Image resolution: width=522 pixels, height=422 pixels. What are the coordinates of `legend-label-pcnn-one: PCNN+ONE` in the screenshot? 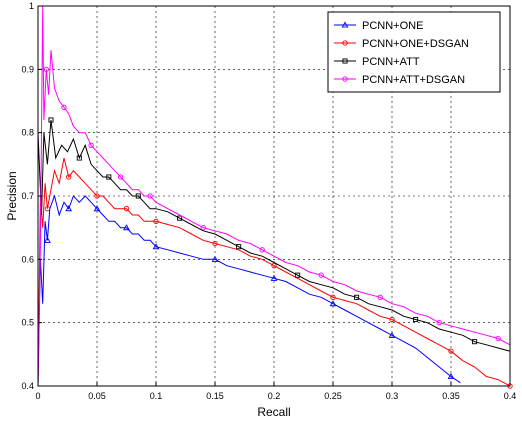 It's located at (392, 26).